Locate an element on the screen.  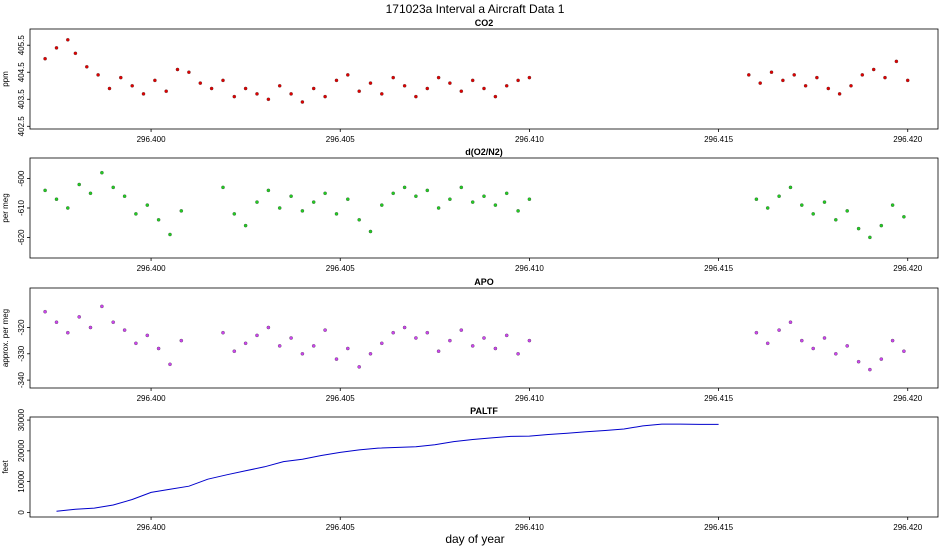
y-tick-label: 20000 is located at coordinates (21, 450).